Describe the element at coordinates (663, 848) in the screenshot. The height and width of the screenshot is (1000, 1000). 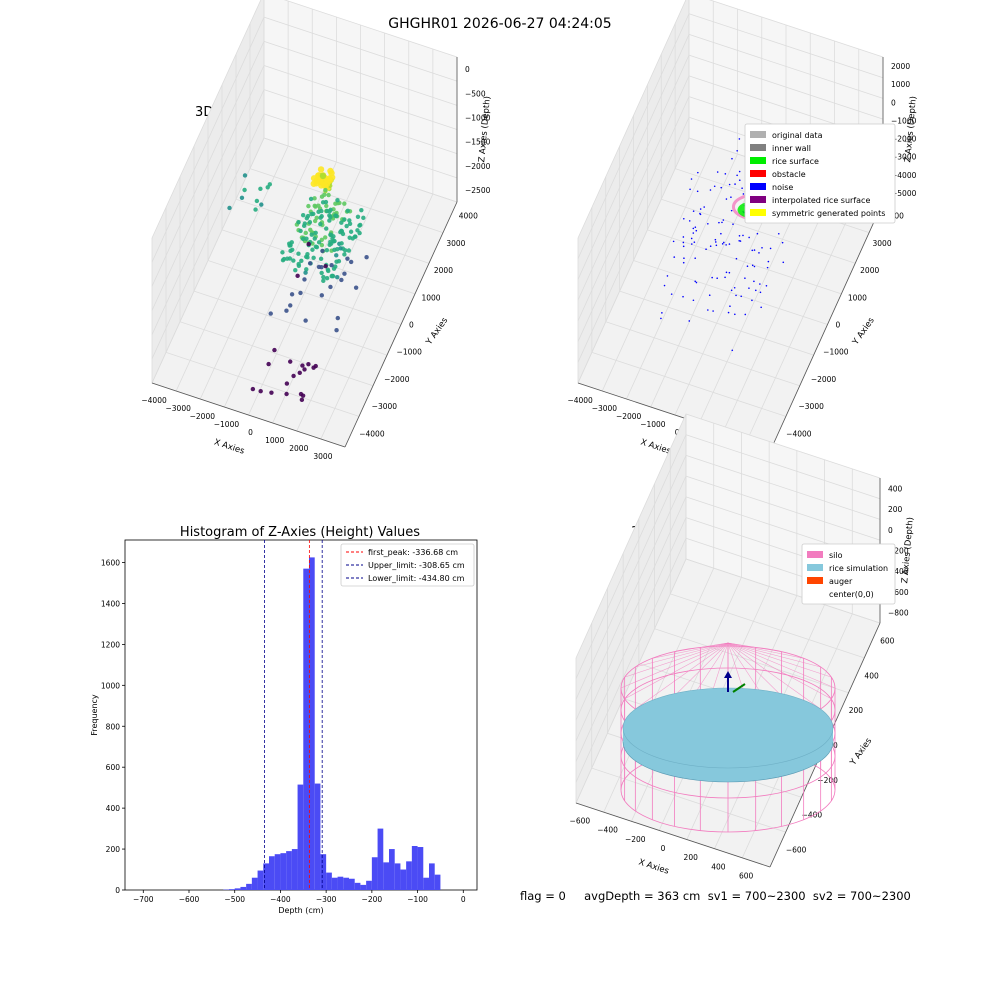
I see `sim-x-tick-label: 0` at that location.